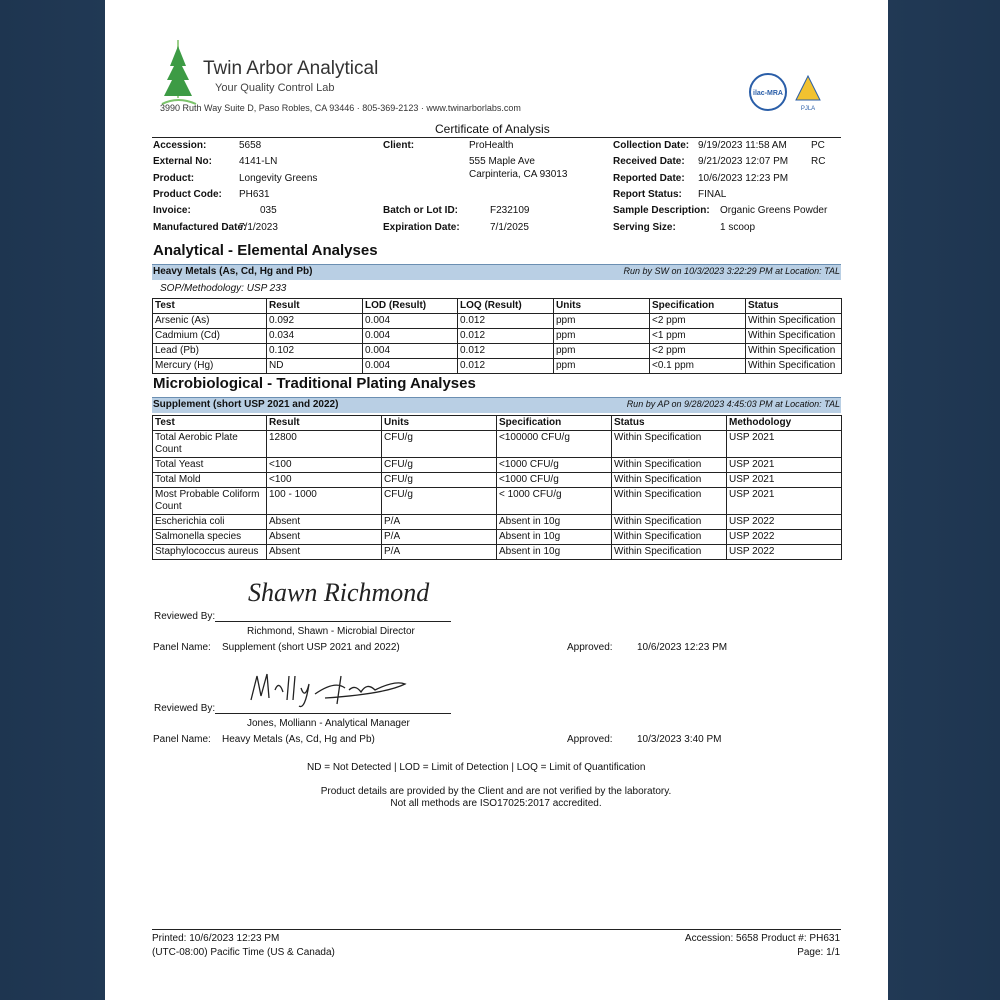 Image resolution: width=1000 pixels, height=1000 pixels. Describe the element at coordinates (649, 178) in the screenshot. I see `field-label: Reported Date:` at that location.